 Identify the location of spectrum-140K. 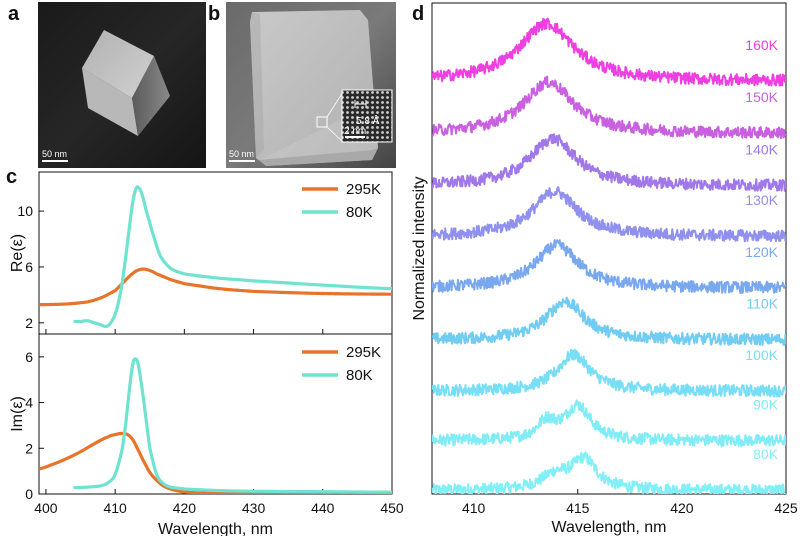
(609, 162).